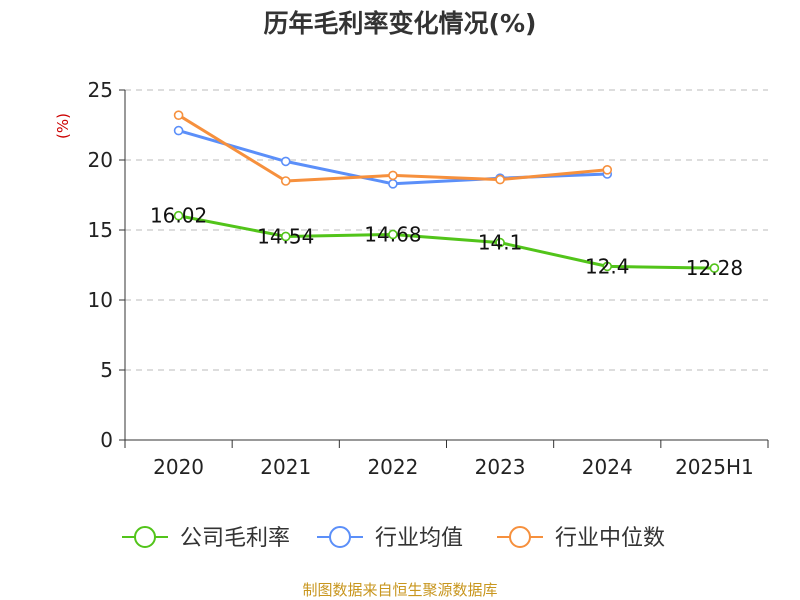 The width and height of the screenshot is (800, 600). What do you see at coordinates (178, 467) in the screenshot?
I see `x-tick-label: 2020` at bounding box center [178, 467].